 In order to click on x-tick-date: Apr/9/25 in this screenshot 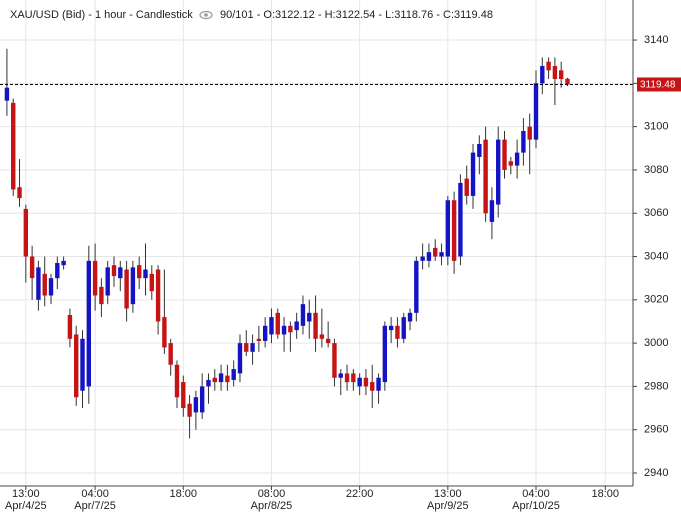, I will do `click(448, 506)`.